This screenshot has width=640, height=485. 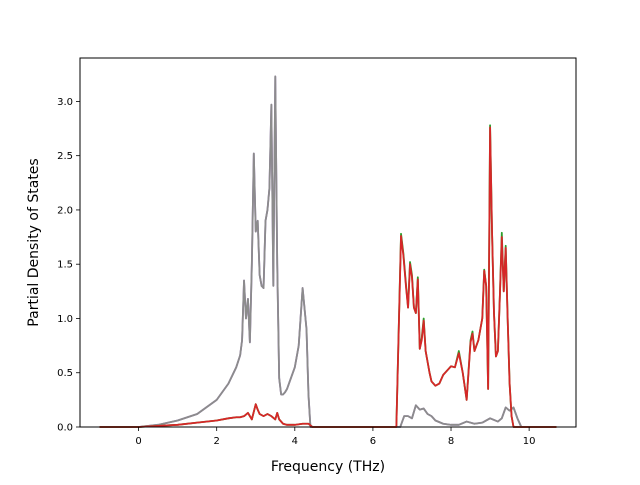 I want to click on y-tick-label: 2.0, so click(x=65, y=210).